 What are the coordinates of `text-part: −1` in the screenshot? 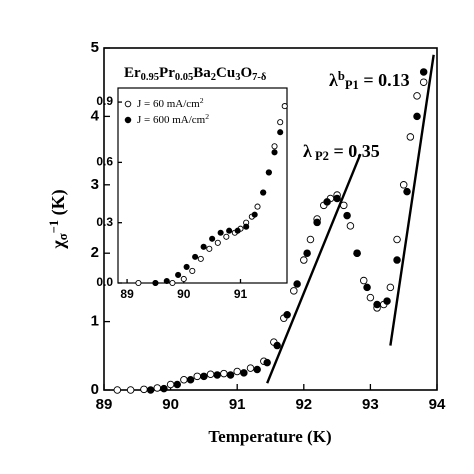 It's located at (54, 226).